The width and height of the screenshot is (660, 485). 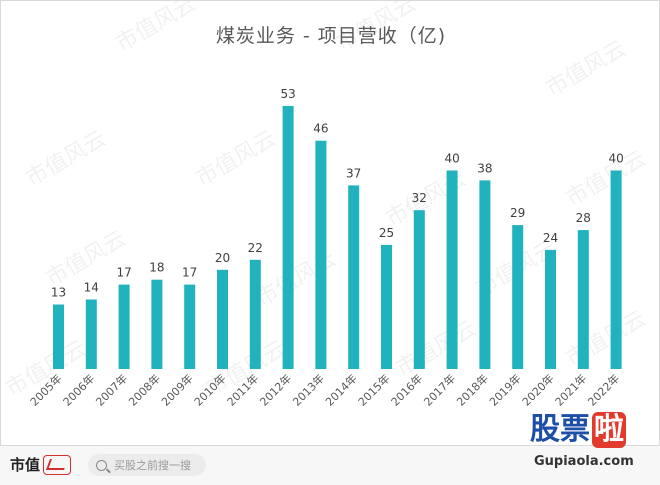 I want to click on fengyun-logo-icon, so click(x=57, y=464).